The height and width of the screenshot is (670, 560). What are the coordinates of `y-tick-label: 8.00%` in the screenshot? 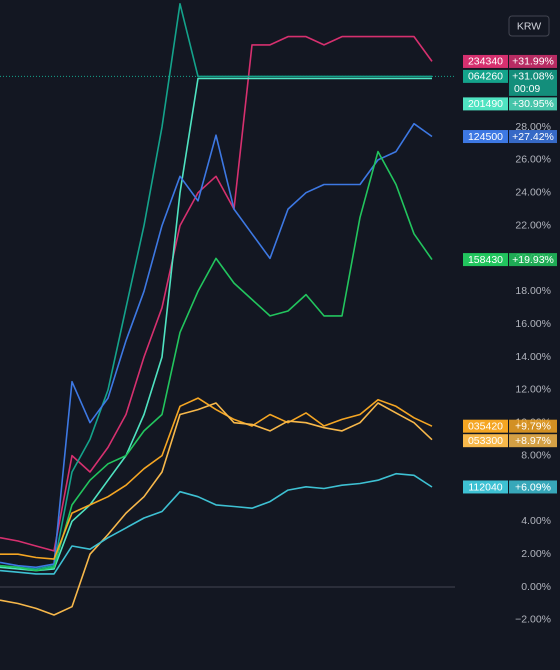 It's located at (536, 455).